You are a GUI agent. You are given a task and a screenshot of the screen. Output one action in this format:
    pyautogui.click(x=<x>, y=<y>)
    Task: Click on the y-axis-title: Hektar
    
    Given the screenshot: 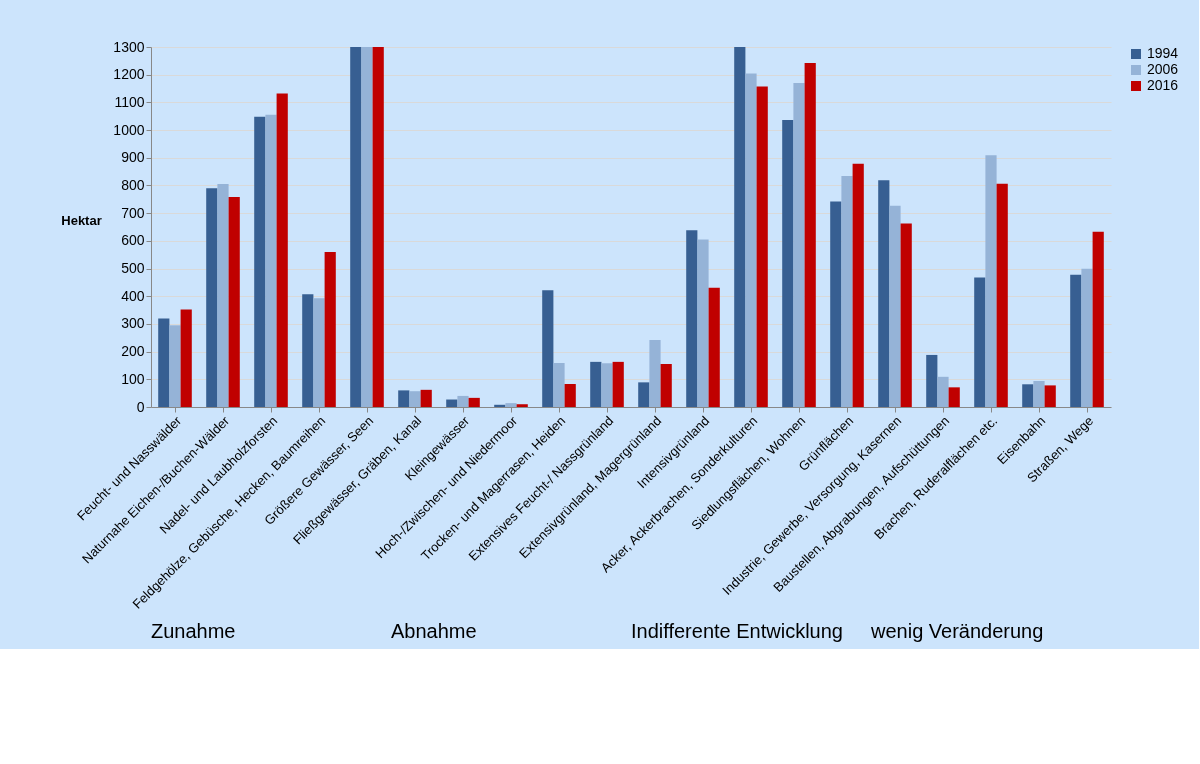 What is the action you would take?
    pyautogui.click(x=81, y=220)
    